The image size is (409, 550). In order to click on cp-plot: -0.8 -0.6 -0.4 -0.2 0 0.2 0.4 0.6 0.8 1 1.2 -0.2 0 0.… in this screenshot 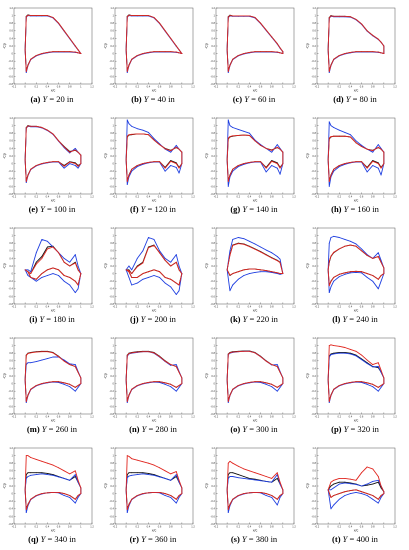, I will do `click(150, 489)`.